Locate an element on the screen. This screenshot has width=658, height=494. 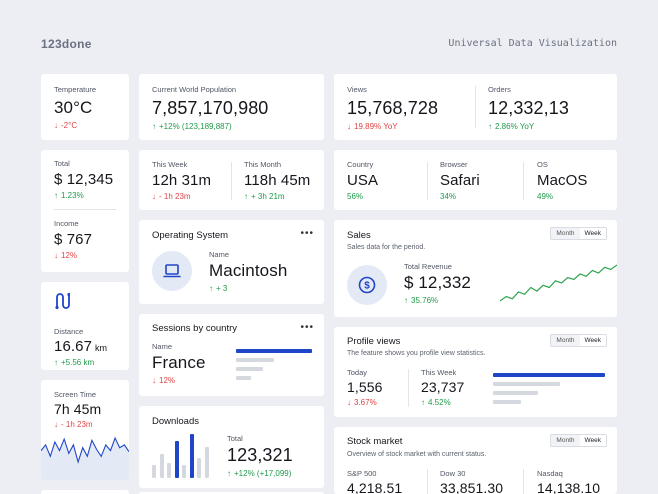
this-month-delta: ↑ + 3h 21m is located at coordinates (264, 196).